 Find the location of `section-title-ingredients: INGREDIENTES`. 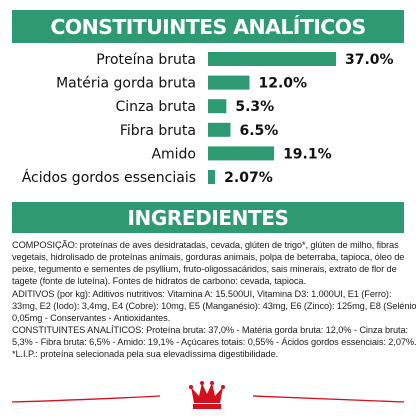

section-title-ingredients: INGREDIENTES is located at coordinates (208, 217).